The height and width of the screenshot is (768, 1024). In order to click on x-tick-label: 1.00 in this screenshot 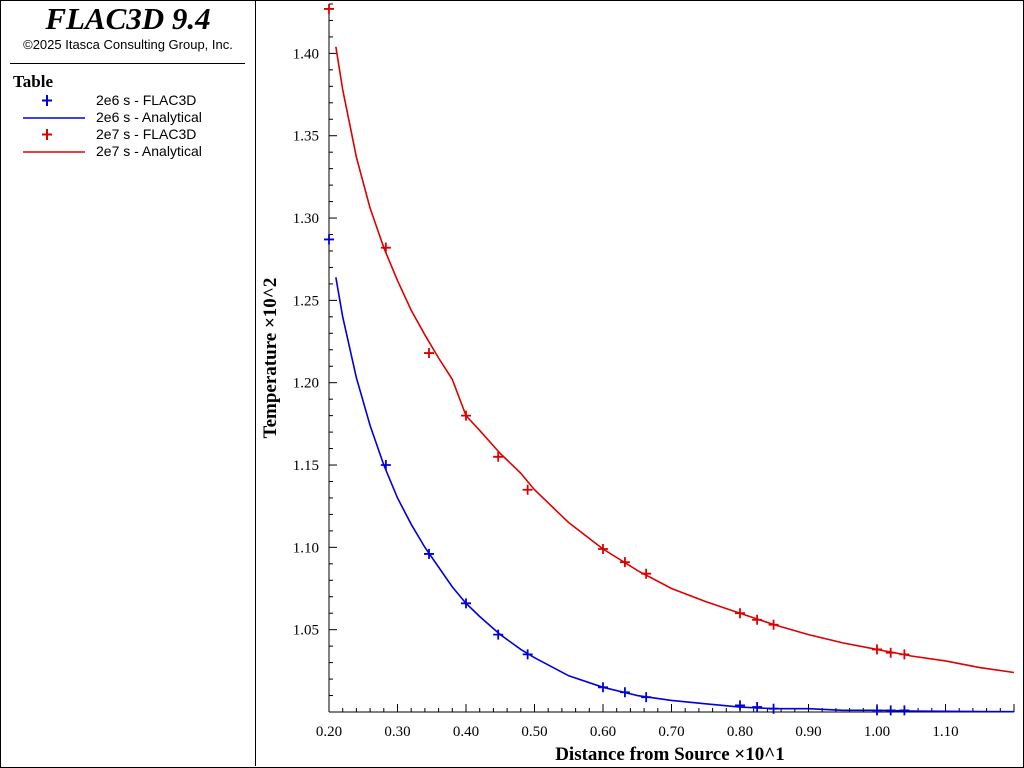, I will do `click(877, 732)`.